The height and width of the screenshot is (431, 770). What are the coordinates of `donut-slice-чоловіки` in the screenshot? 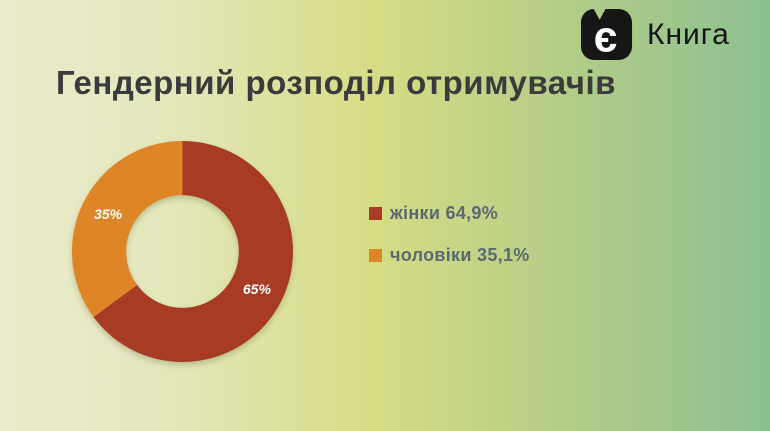 It's located at (127, 229).